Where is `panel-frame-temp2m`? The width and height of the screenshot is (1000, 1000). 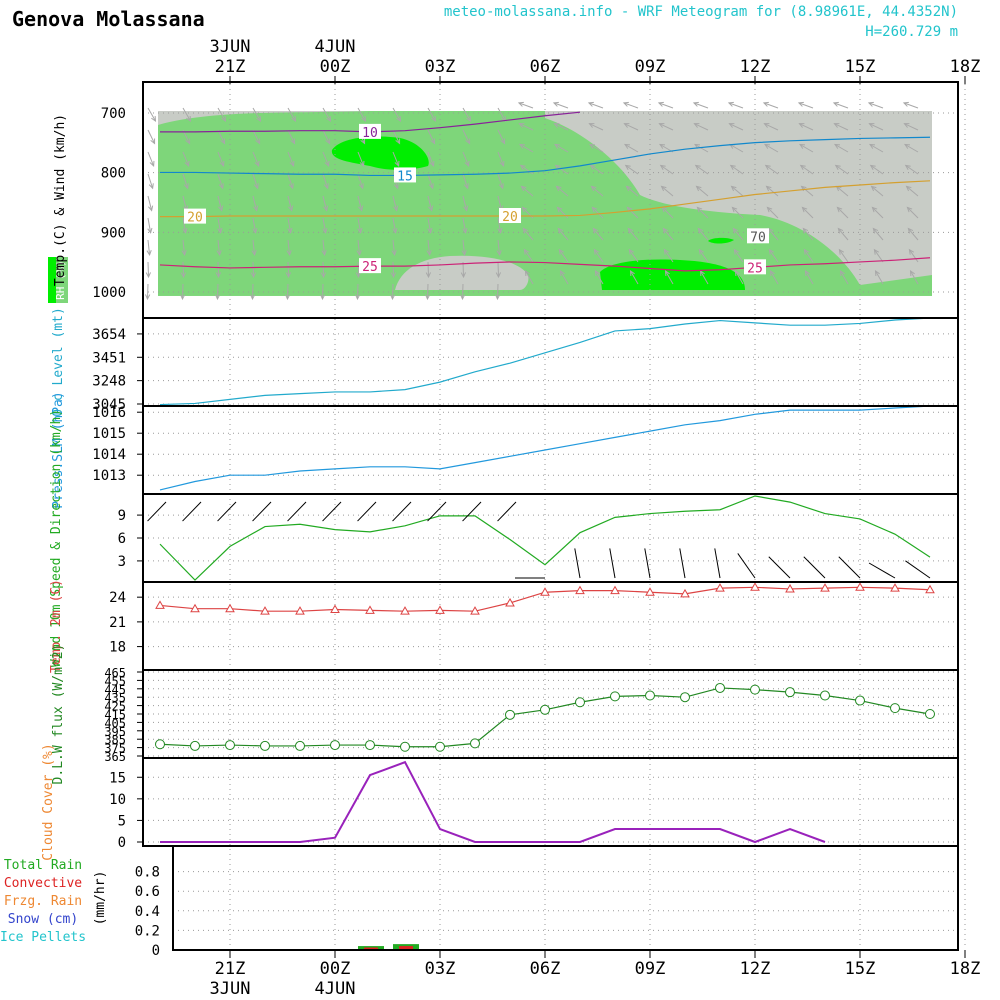 panel-frame-temp2m is located at coordinates (550, 626).